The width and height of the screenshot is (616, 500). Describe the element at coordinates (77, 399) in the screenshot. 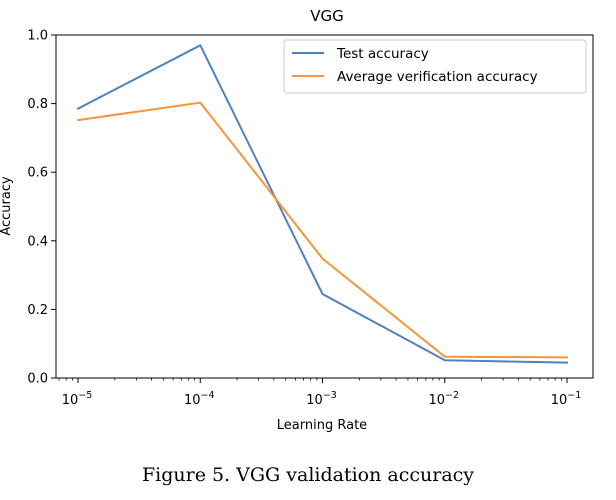

I see `x-tick-label: 10⁻⁵` at that location.